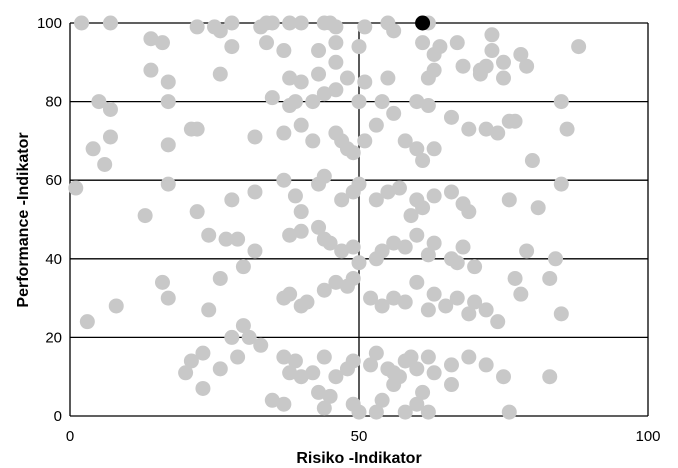  What do you see at coordinates (423, 23) in the screenshot?
I see `highlight-point` at bounding box center [423, 23].